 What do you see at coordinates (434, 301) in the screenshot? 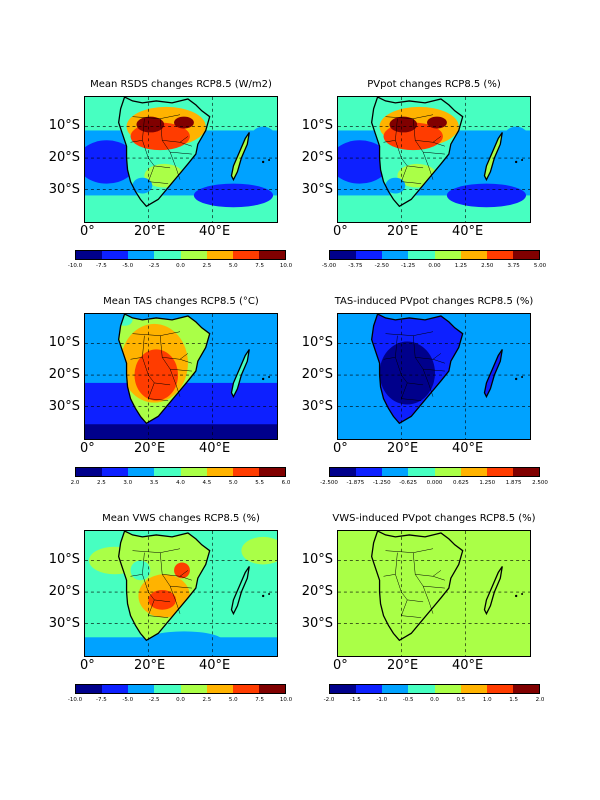
I see `panel-title: TAS-induced PVpot changes RCP8.5 (%)` at bounding box center [434, 301].